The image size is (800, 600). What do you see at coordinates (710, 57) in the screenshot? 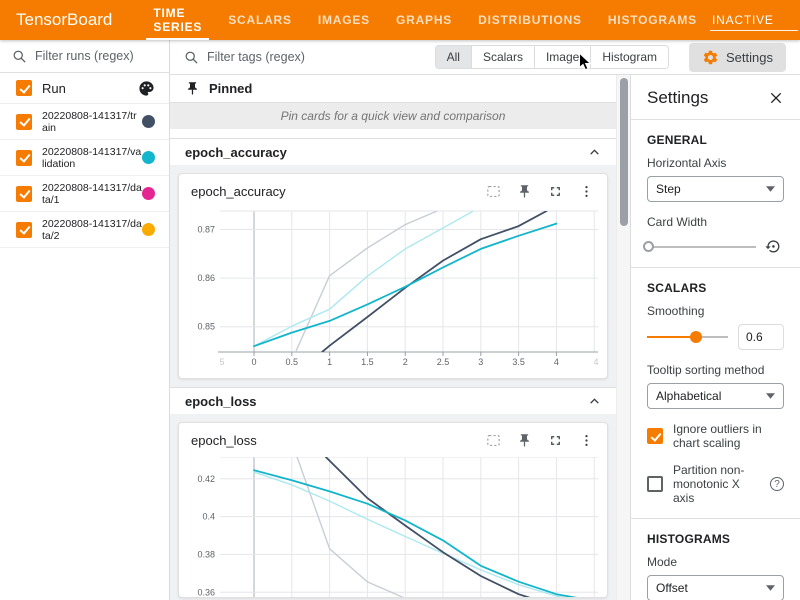
I see `gear-icon` at bounding box center [710, 57].